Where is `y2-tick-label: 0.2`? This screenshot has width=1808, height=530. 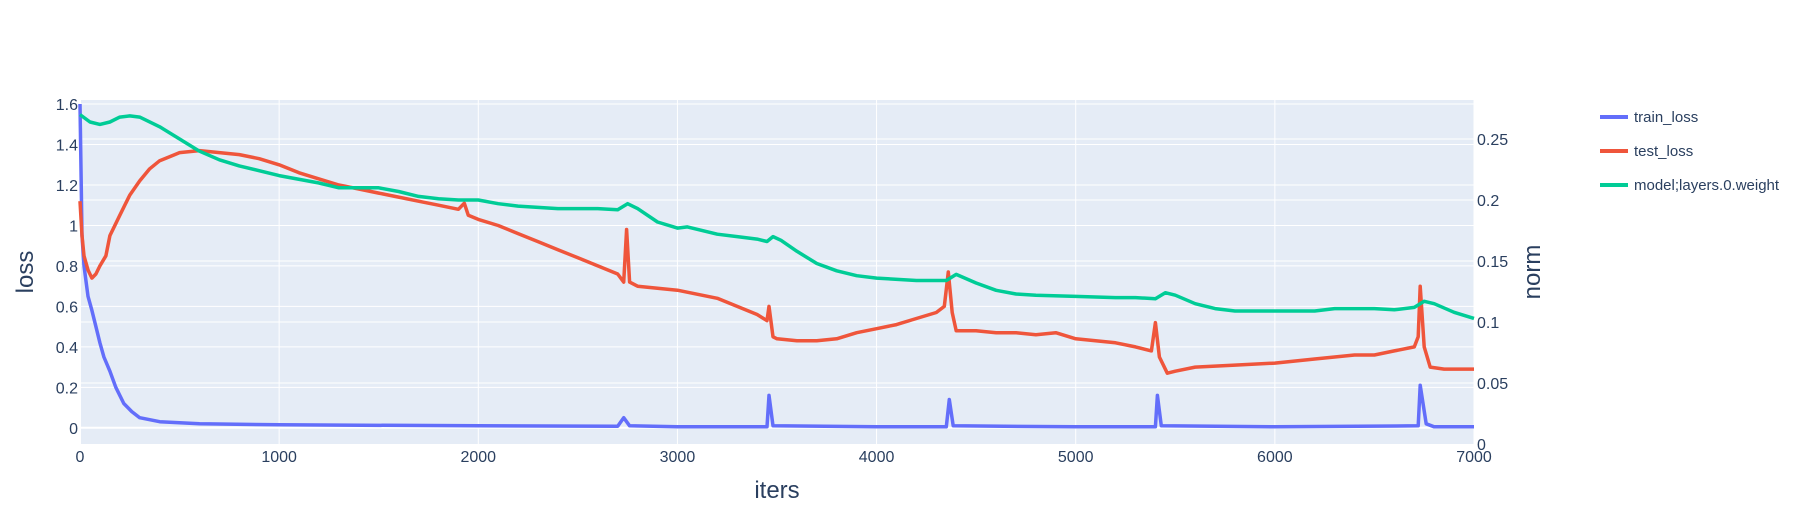 y2-tick-label: 0.2 is located at coordinates (1488, 201).